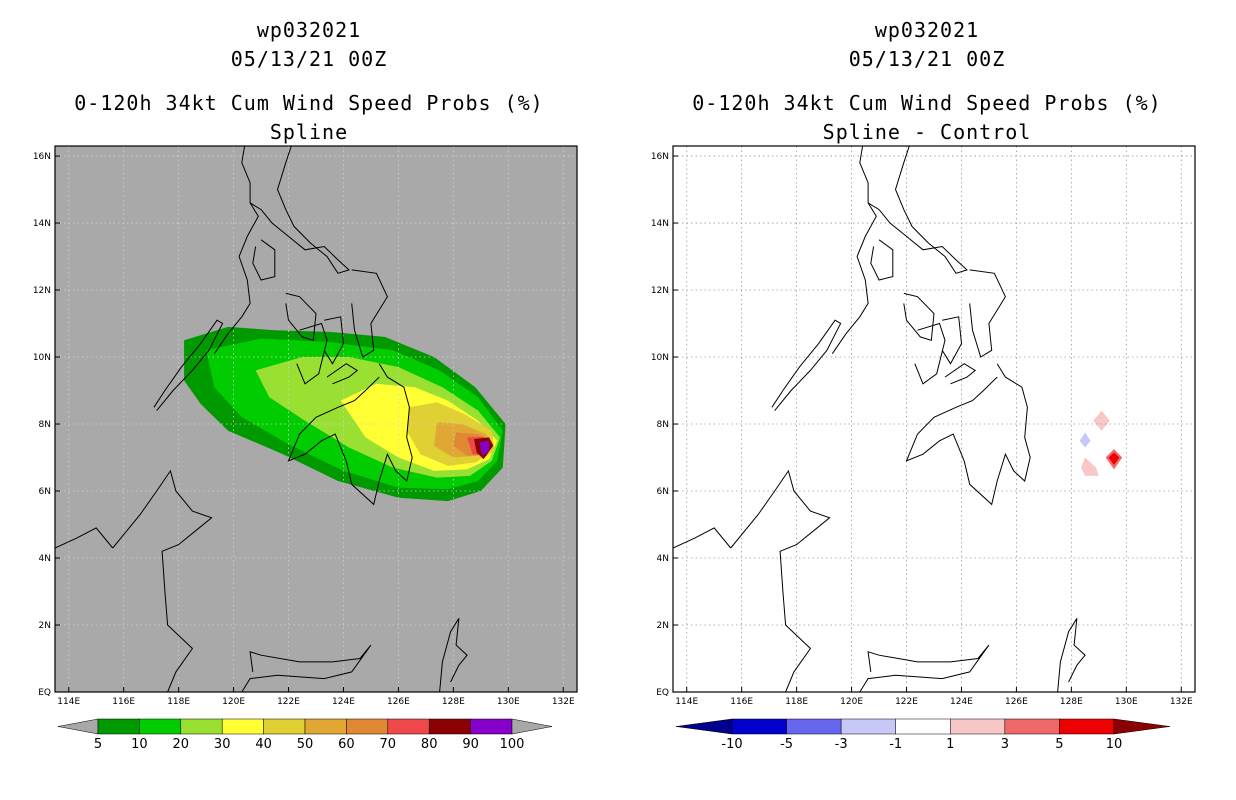 The height and width of the screenshot is (800, 1236). What do you see at coordinates (1085, 440) in the screenshot?
I see `diff-patch--3to-1-0` at bounding box center [1085, 440].